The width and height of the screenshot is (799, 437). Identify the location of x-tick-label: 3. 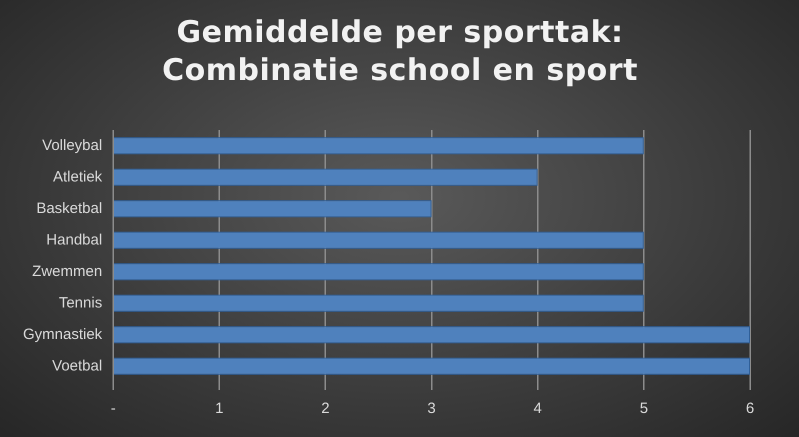
(431, 409).